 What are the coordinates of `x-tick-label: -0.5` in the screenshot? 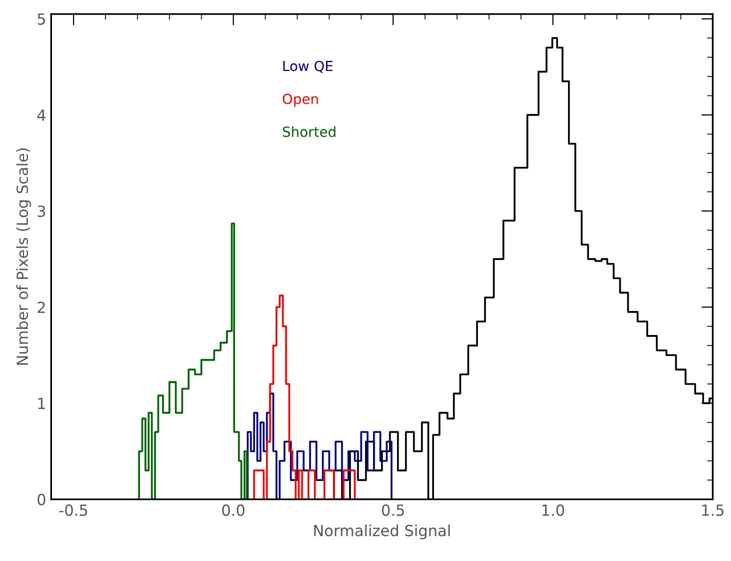 It's located at (73, 510).